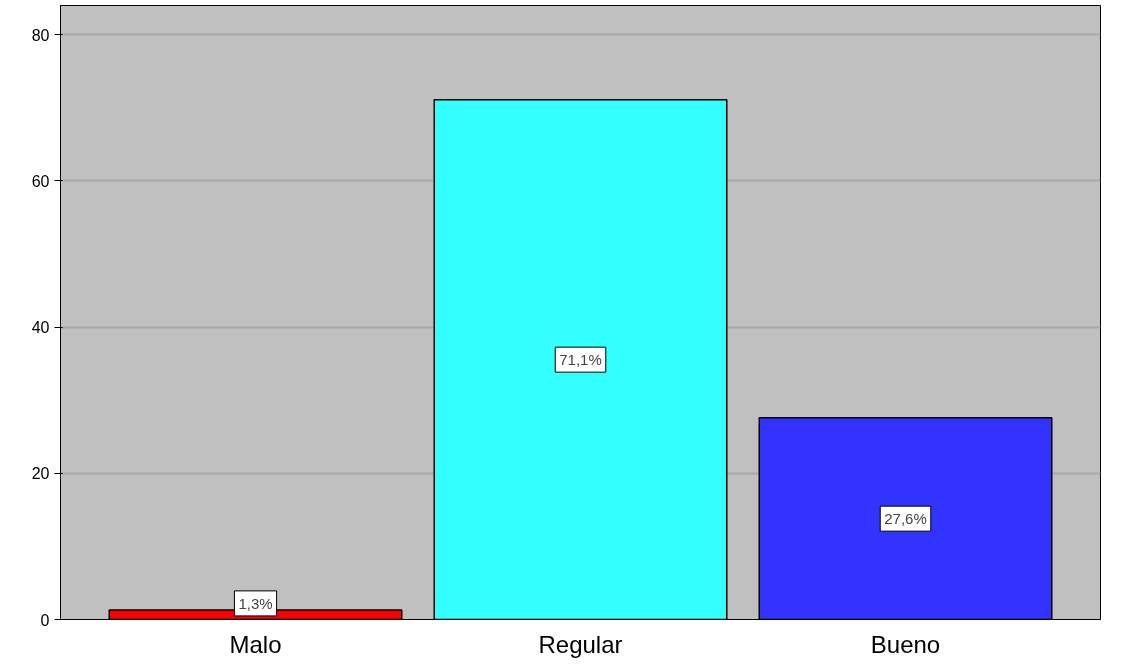 Image resolution: width=1121 pixels, height=670 pixels. What do you see at coordinates (580, 360) in the screenshot?
I see `data-label: 71,1%` at bounding box center [580, 360].